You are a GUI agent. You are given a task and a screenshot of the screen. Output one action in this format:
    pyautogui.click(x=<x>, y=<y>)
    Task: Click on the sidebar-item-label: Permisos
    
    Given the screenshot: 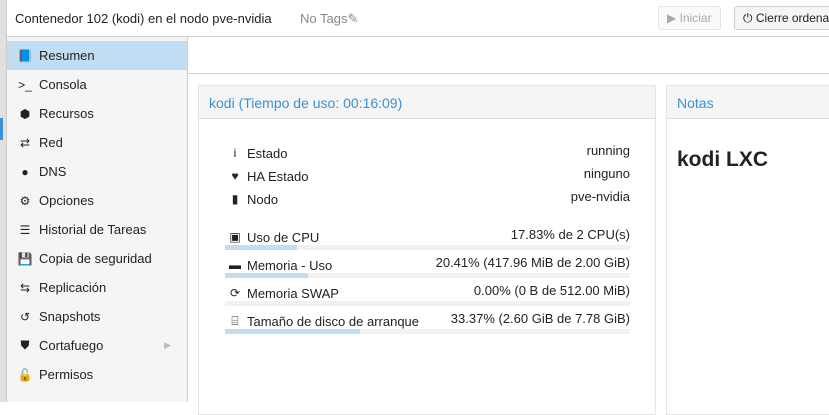 What is the action you would take?
    pyautogui.click(x=66, y=374)
    